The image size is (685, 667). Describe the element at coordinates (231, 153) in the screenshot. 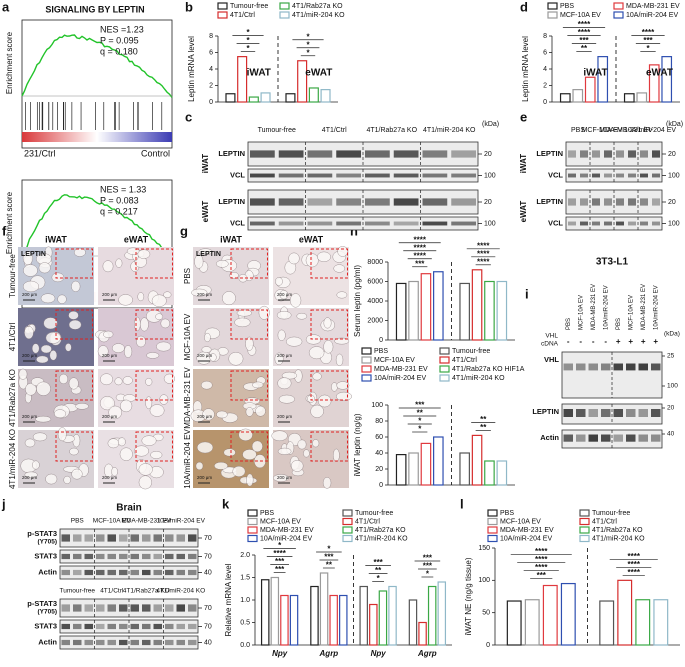

I see `blot-label: LEPTIN` at that location.